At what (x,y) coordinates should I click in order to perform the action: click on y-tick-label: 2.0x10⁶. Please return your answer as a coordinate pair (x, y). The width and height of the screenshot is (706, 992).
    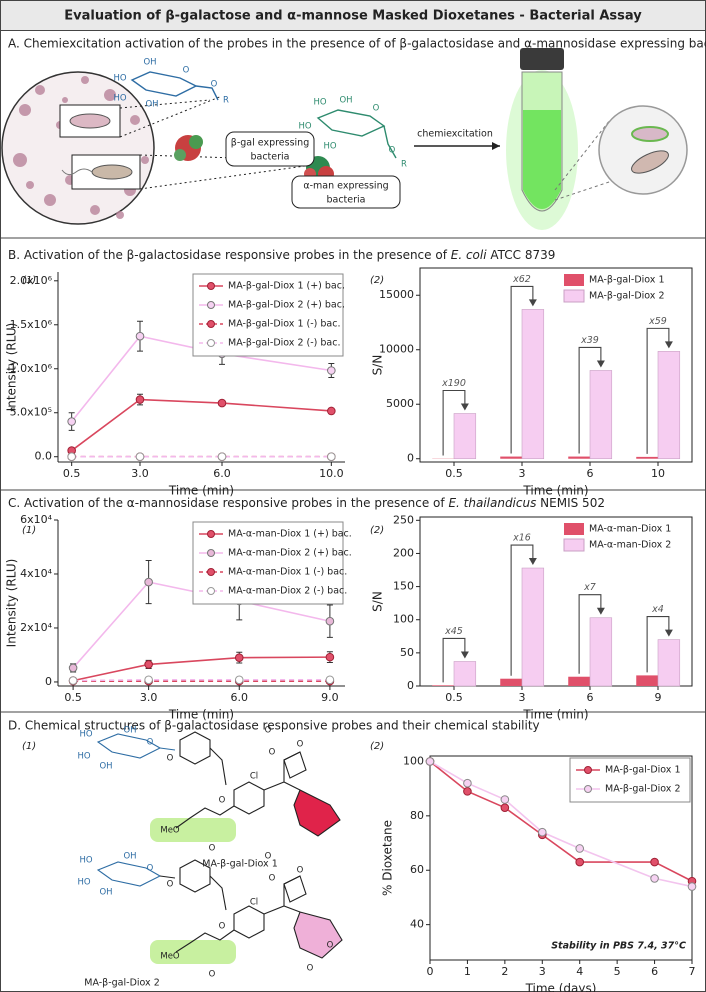
    Looking at the image, I should click on (31, 280).